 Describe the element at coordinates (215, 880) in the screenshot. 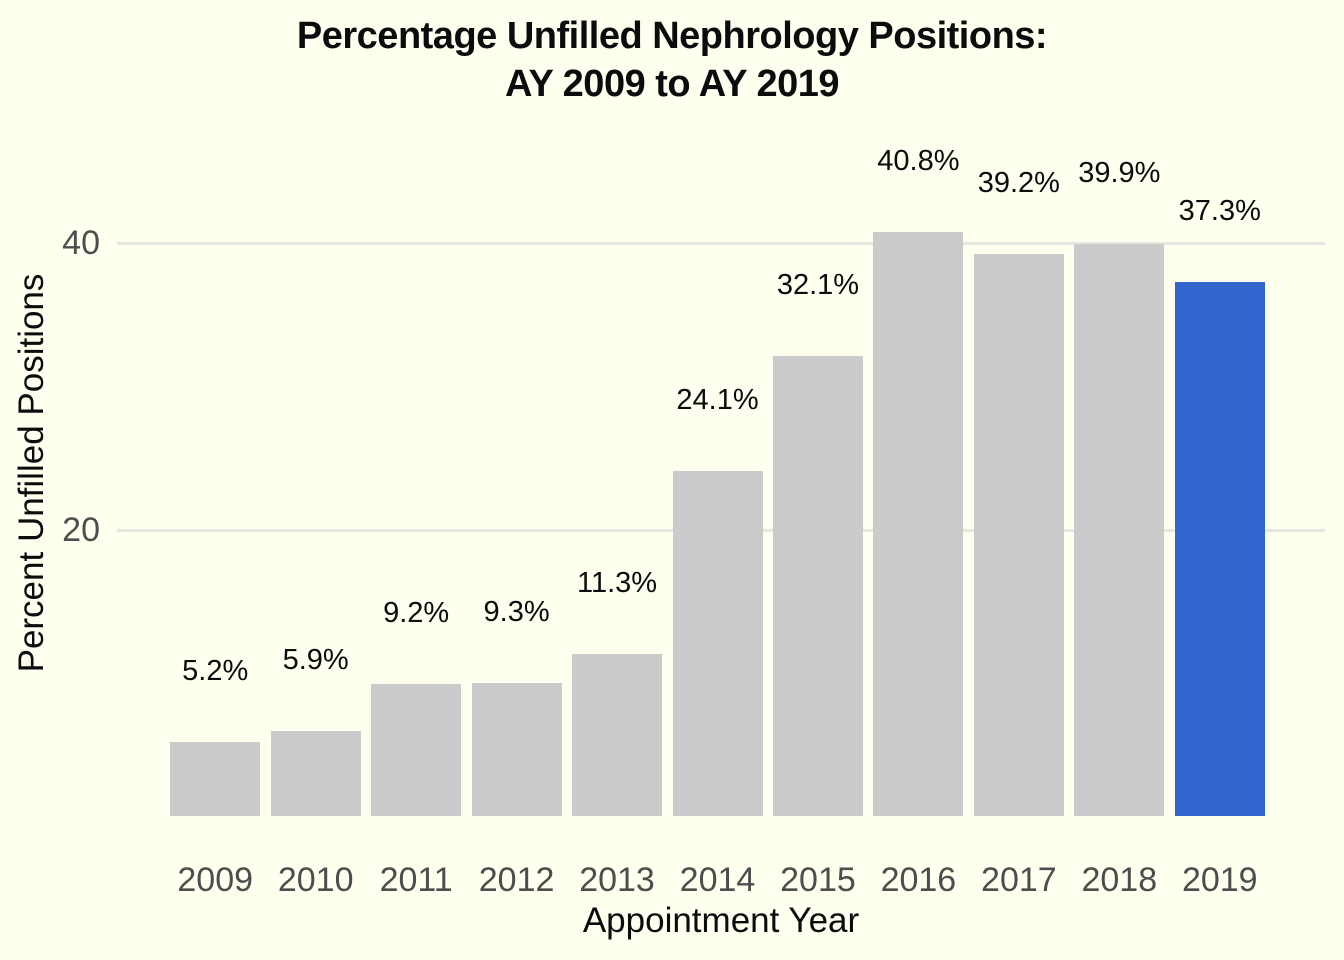

I see `x-tick-label-2009: 2009` at that location.